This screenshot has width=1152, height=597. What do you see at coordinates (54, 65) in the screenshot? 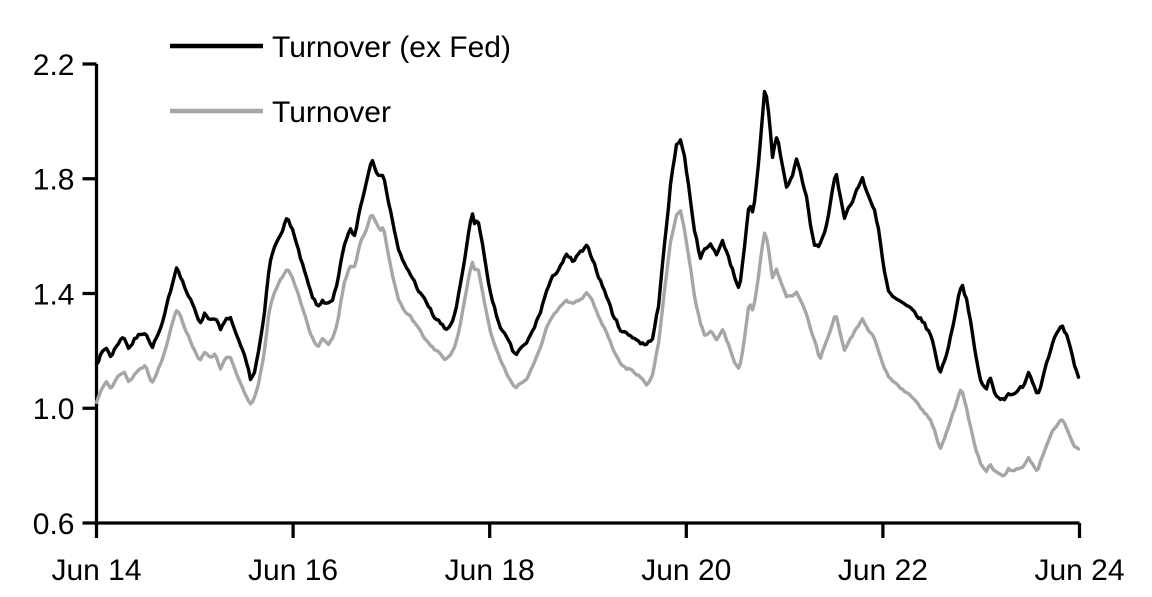
I see `y-tick-label: 2.2` at bounding box center [54, 65].